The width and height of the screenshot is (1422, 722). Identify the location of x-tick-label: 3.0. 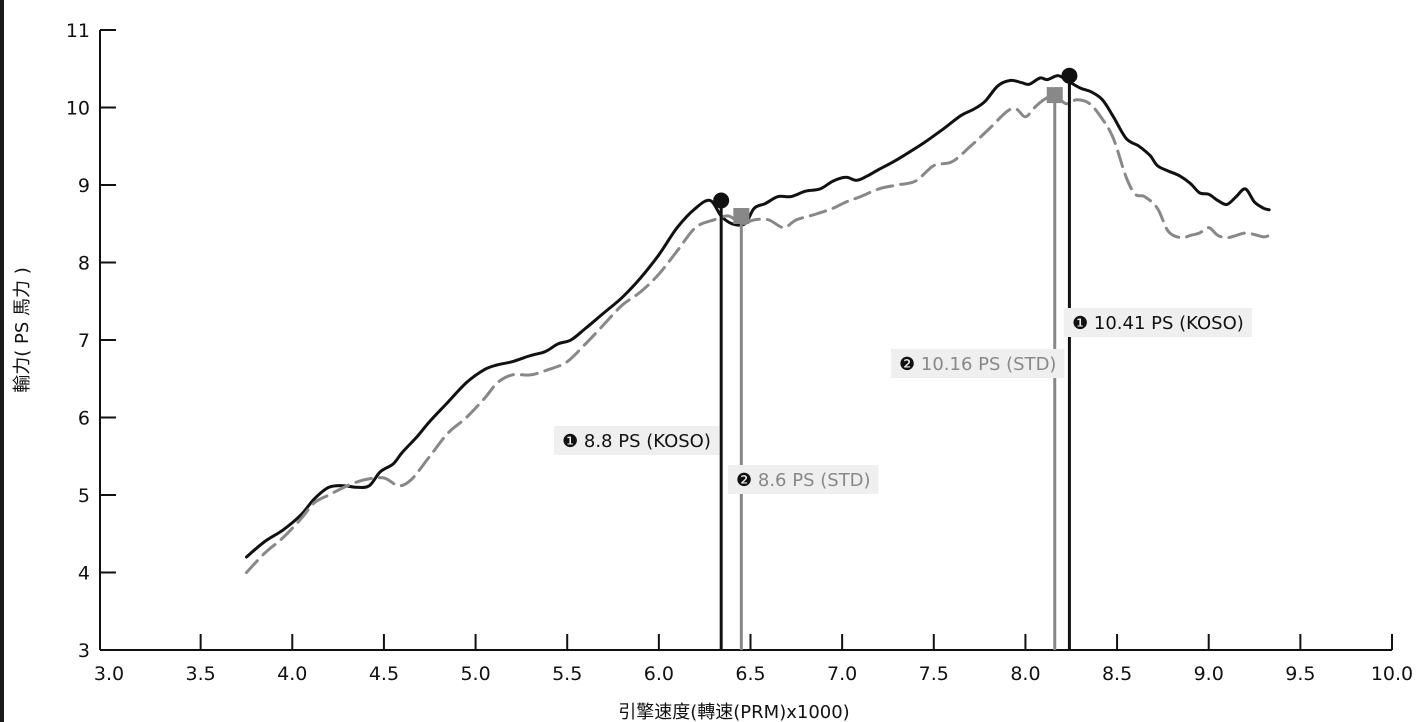
(109, 674).